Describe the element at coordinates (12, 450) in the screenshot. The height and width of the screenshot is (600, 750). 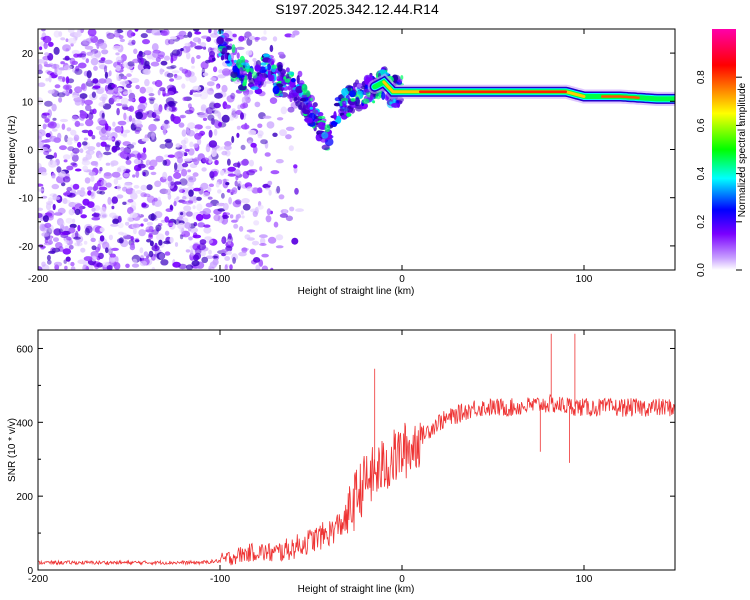
I see `snr-ylabel: SNR (10 * v/v)` at that location.